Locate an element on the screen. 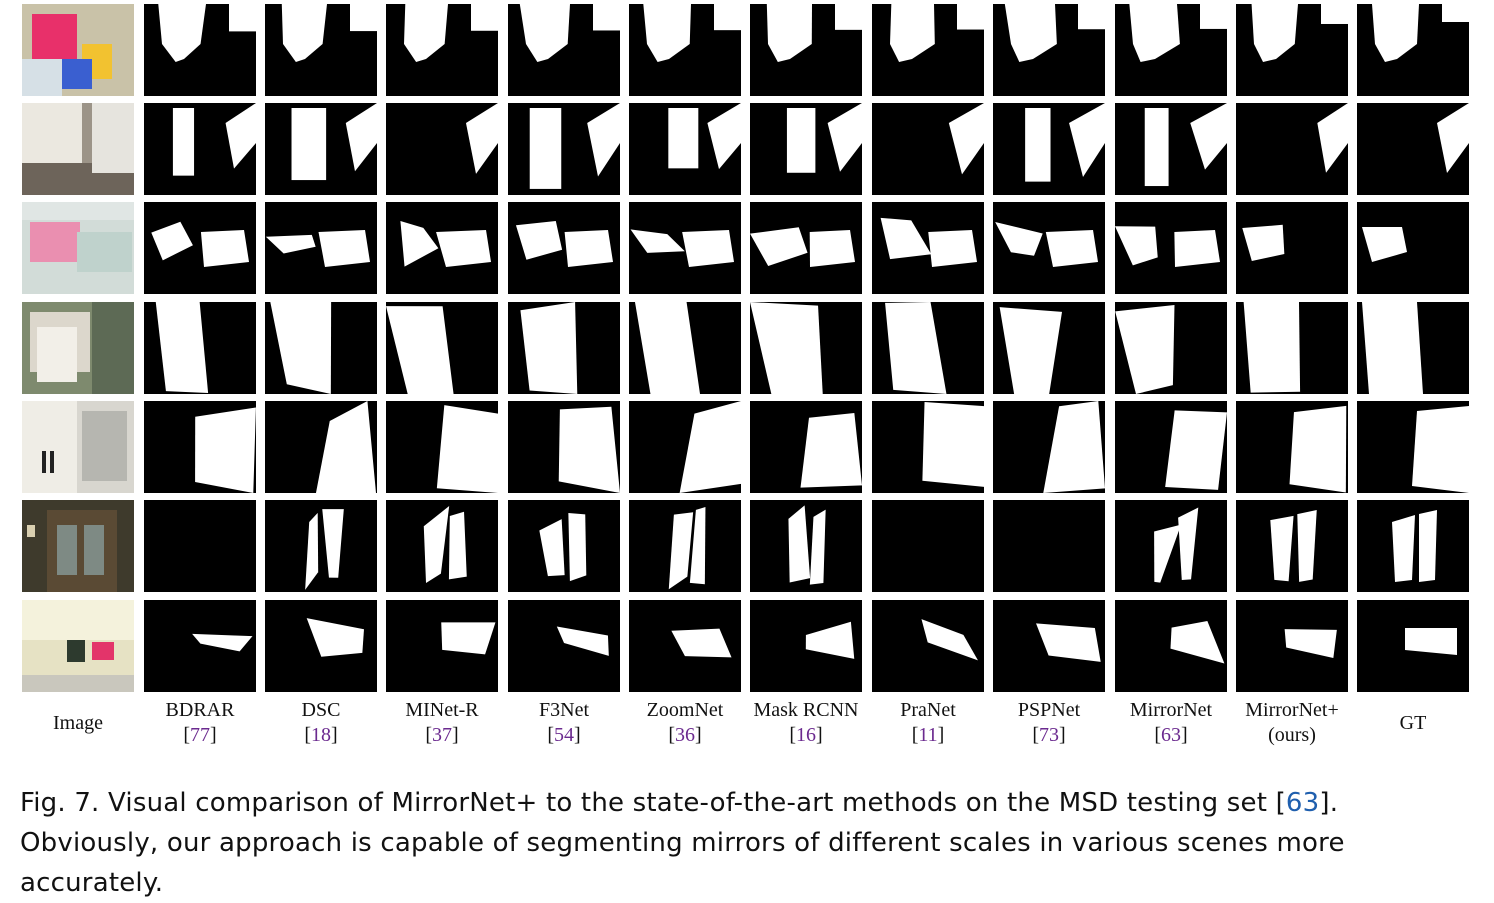  column-label: PSPNet [73] is located at coordinates (1049, 723).